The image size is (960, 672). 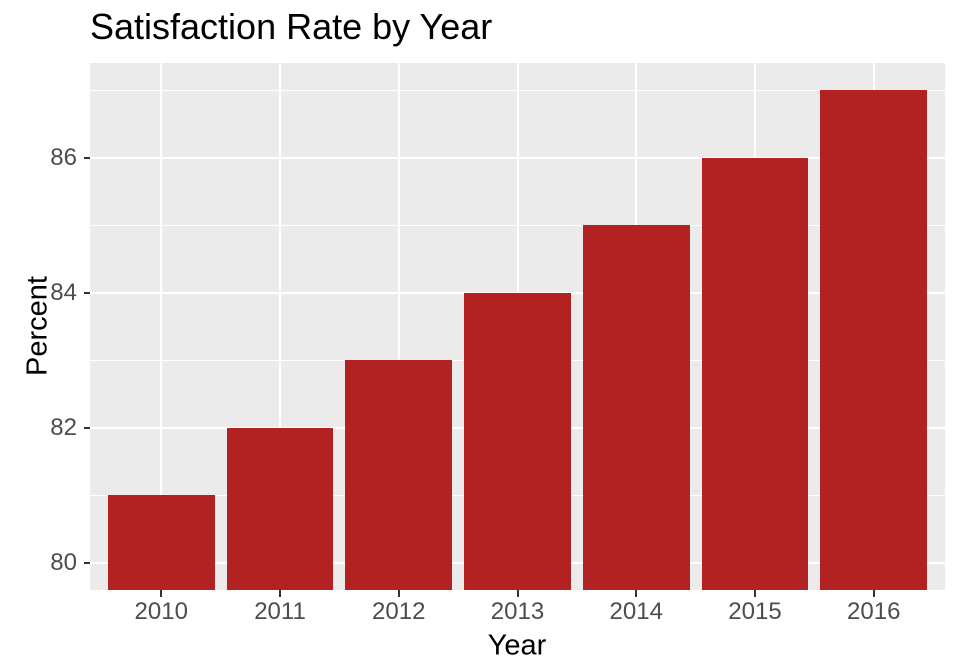 I want to click on y-tick-label: 84, so click(x=63, y=292).